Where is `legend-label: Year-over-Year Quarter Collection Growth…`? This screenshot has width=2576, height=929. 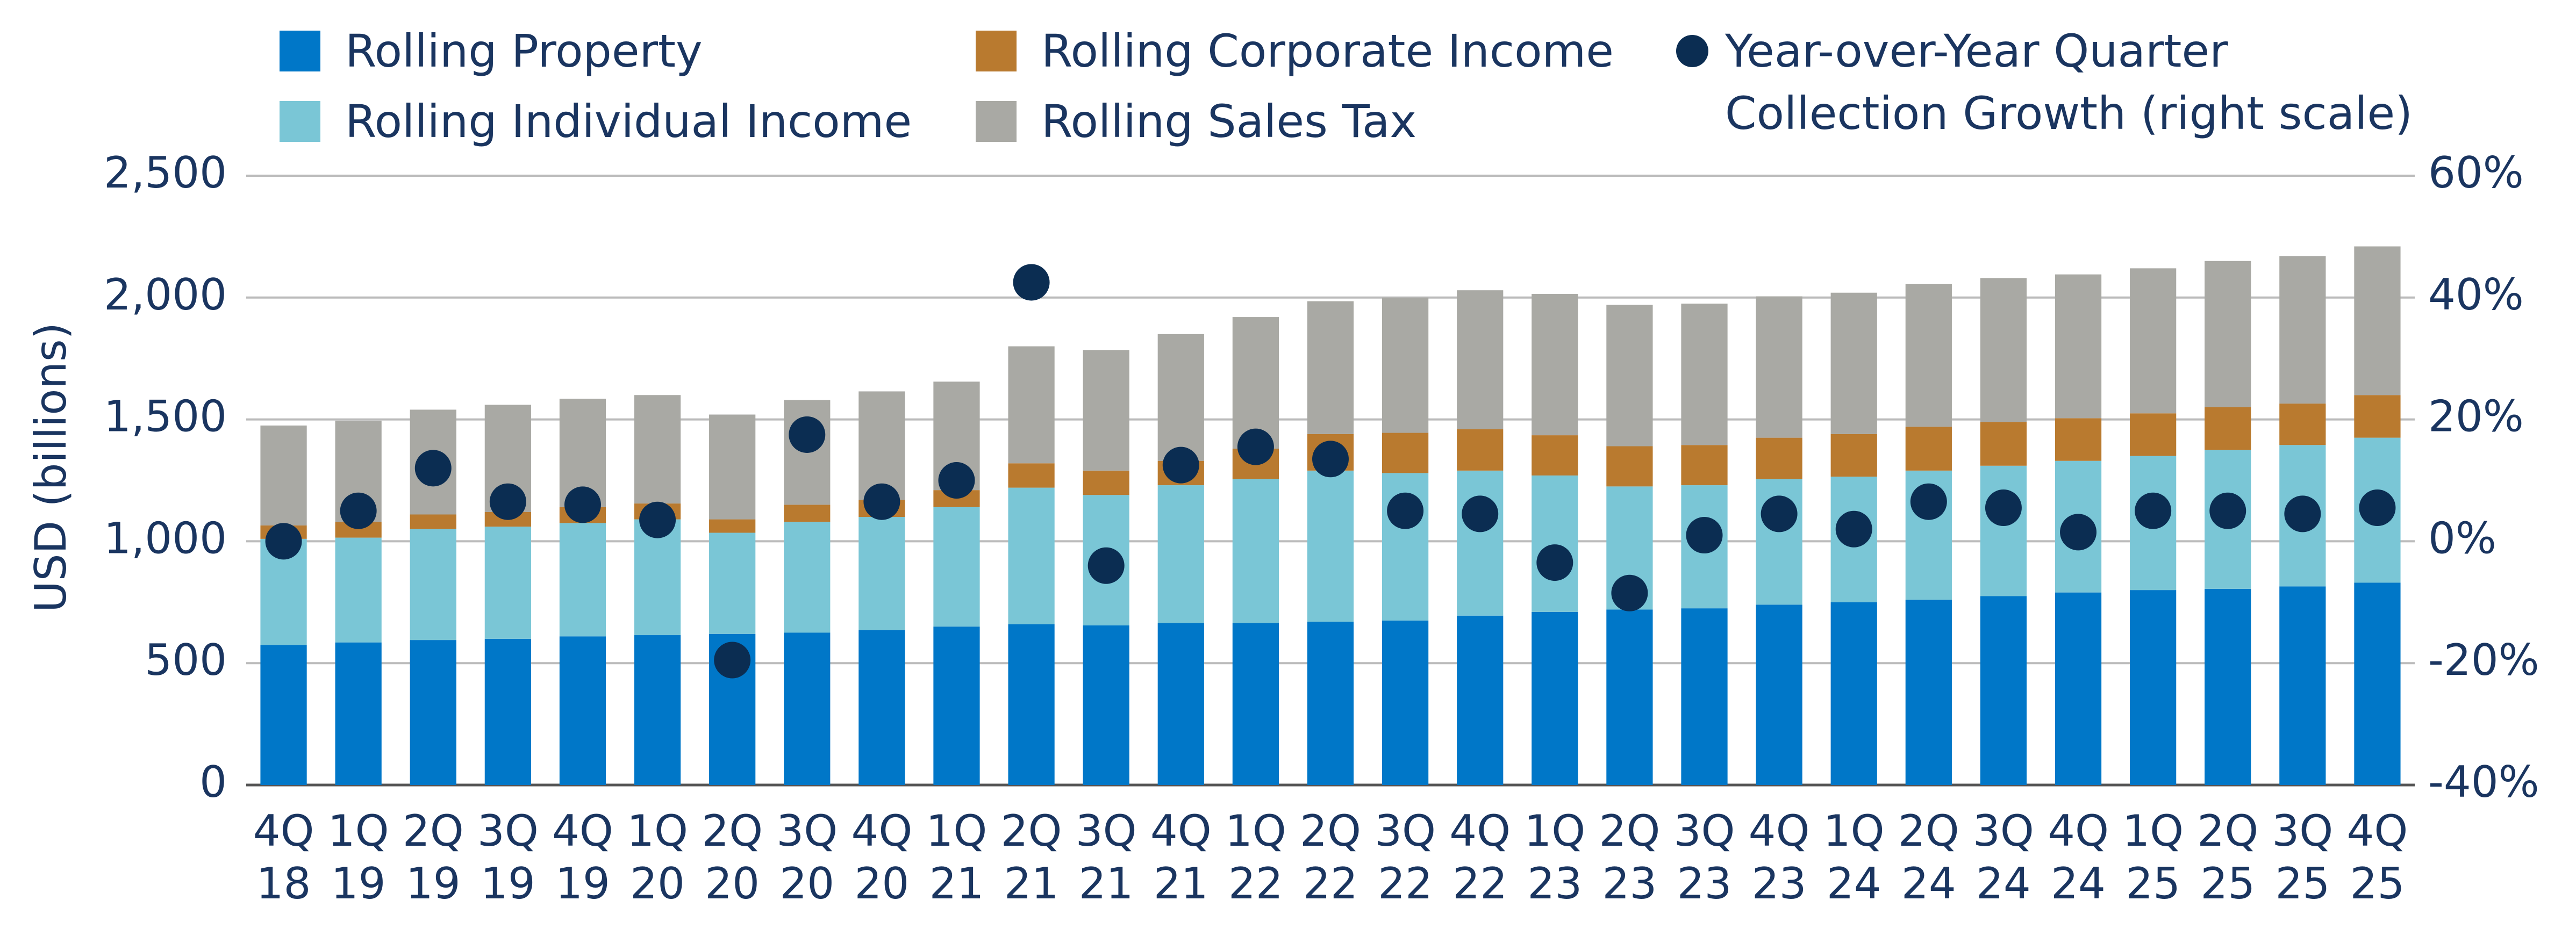 legend-label: Year-over-Year Quarter Collection Growth… is located at coordinates (2069, 82).